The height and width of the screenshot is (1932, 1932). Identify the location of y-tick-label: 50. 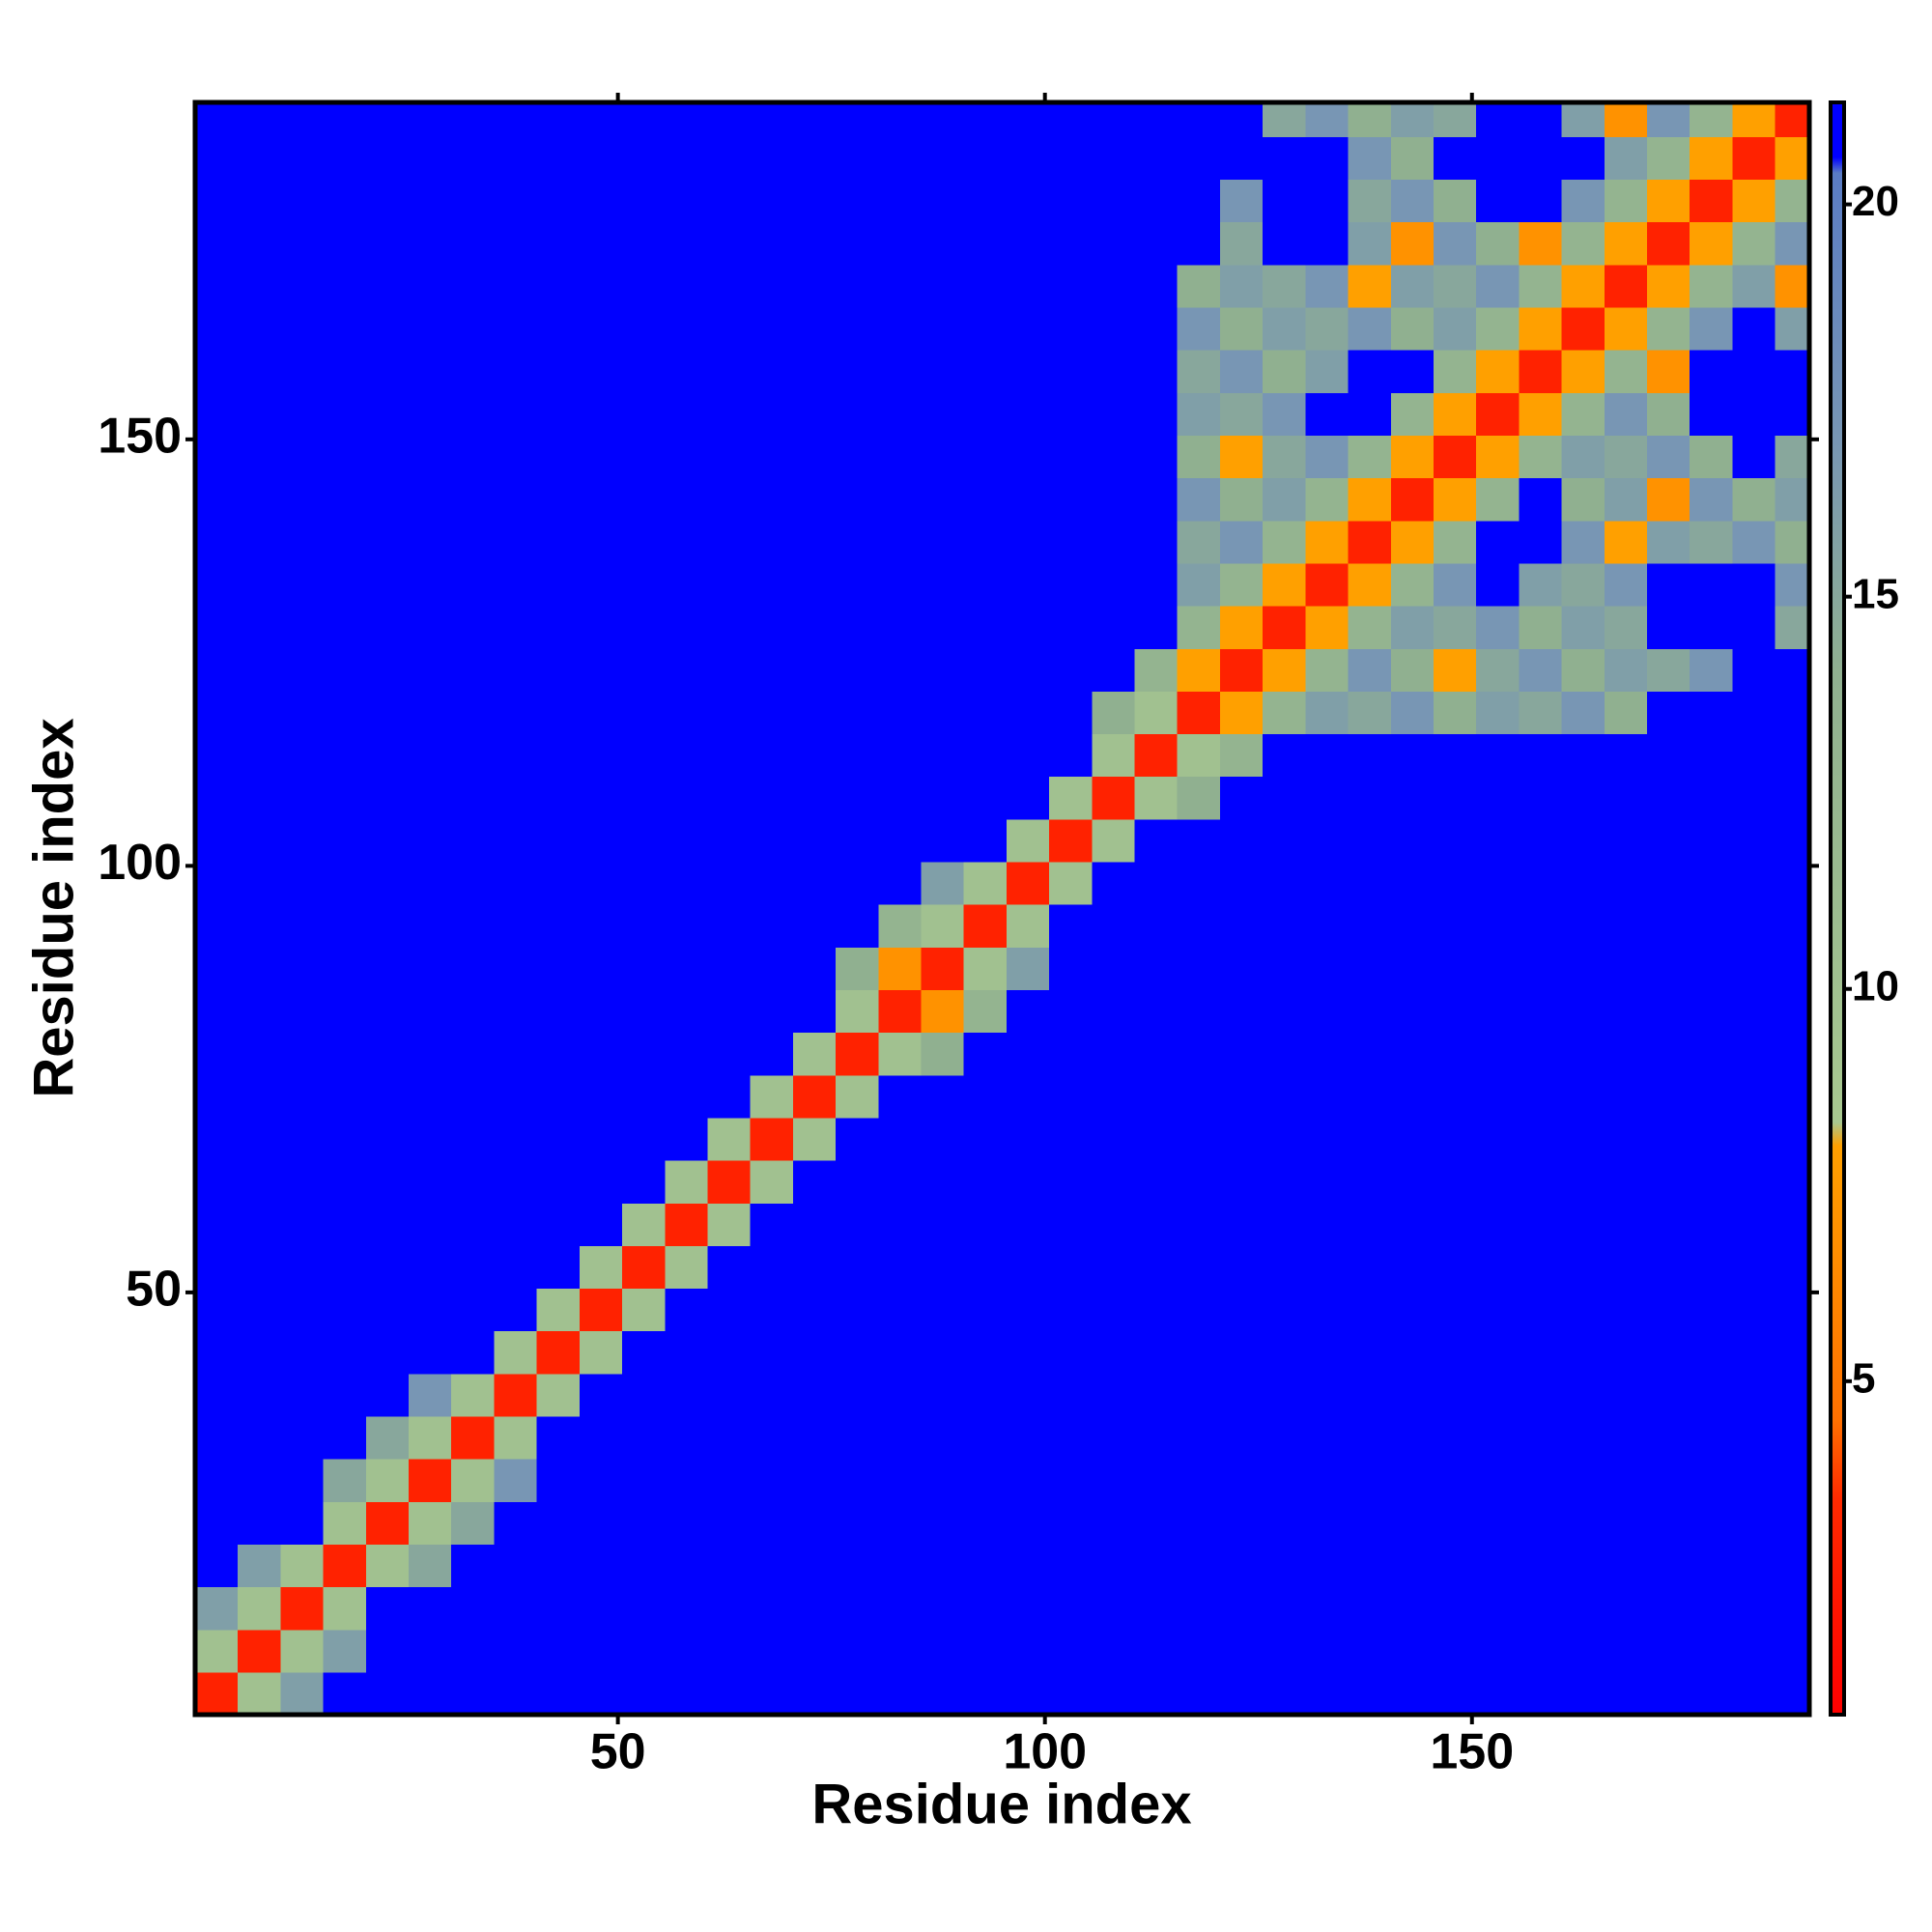
(154, 1290).